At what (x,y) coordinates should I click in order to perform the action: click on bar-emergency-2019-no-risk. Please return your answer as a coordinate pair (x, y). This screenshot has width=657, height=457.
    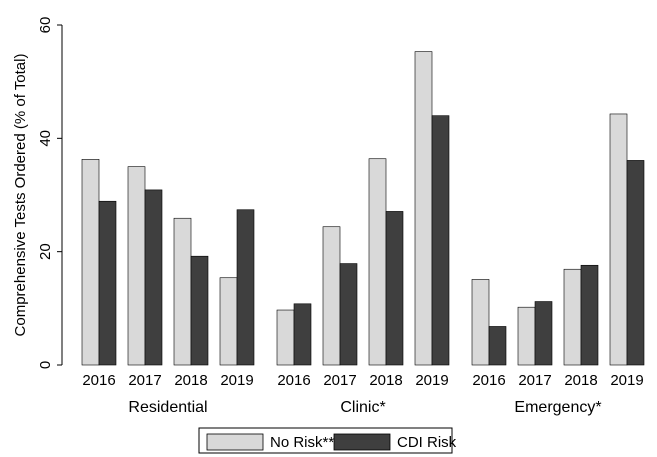
    Looking at the image, I should click on (618, 239).